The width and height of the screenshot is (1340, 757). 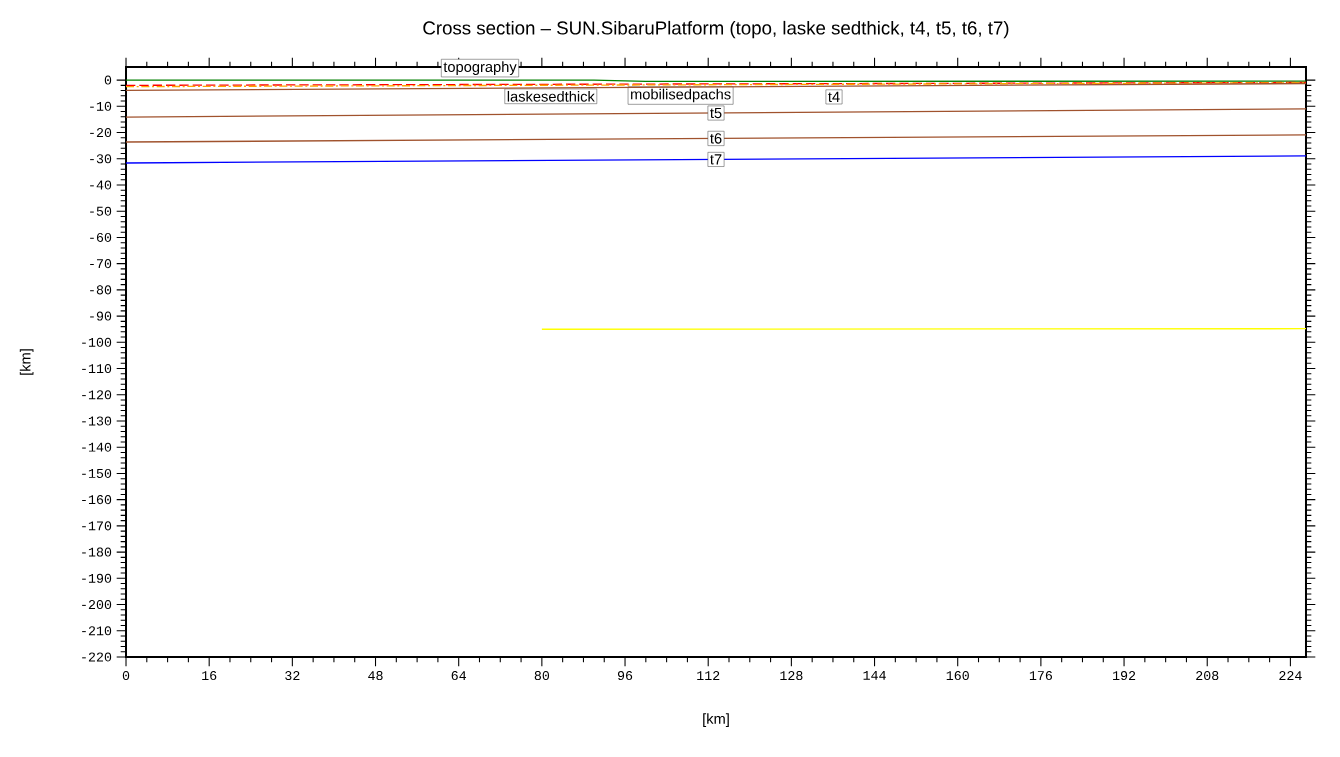 What do you see at coordinates (681, 95) in the screenshot?
I see `series-label: mobilisedpachs` at bounding box center [681, 95].